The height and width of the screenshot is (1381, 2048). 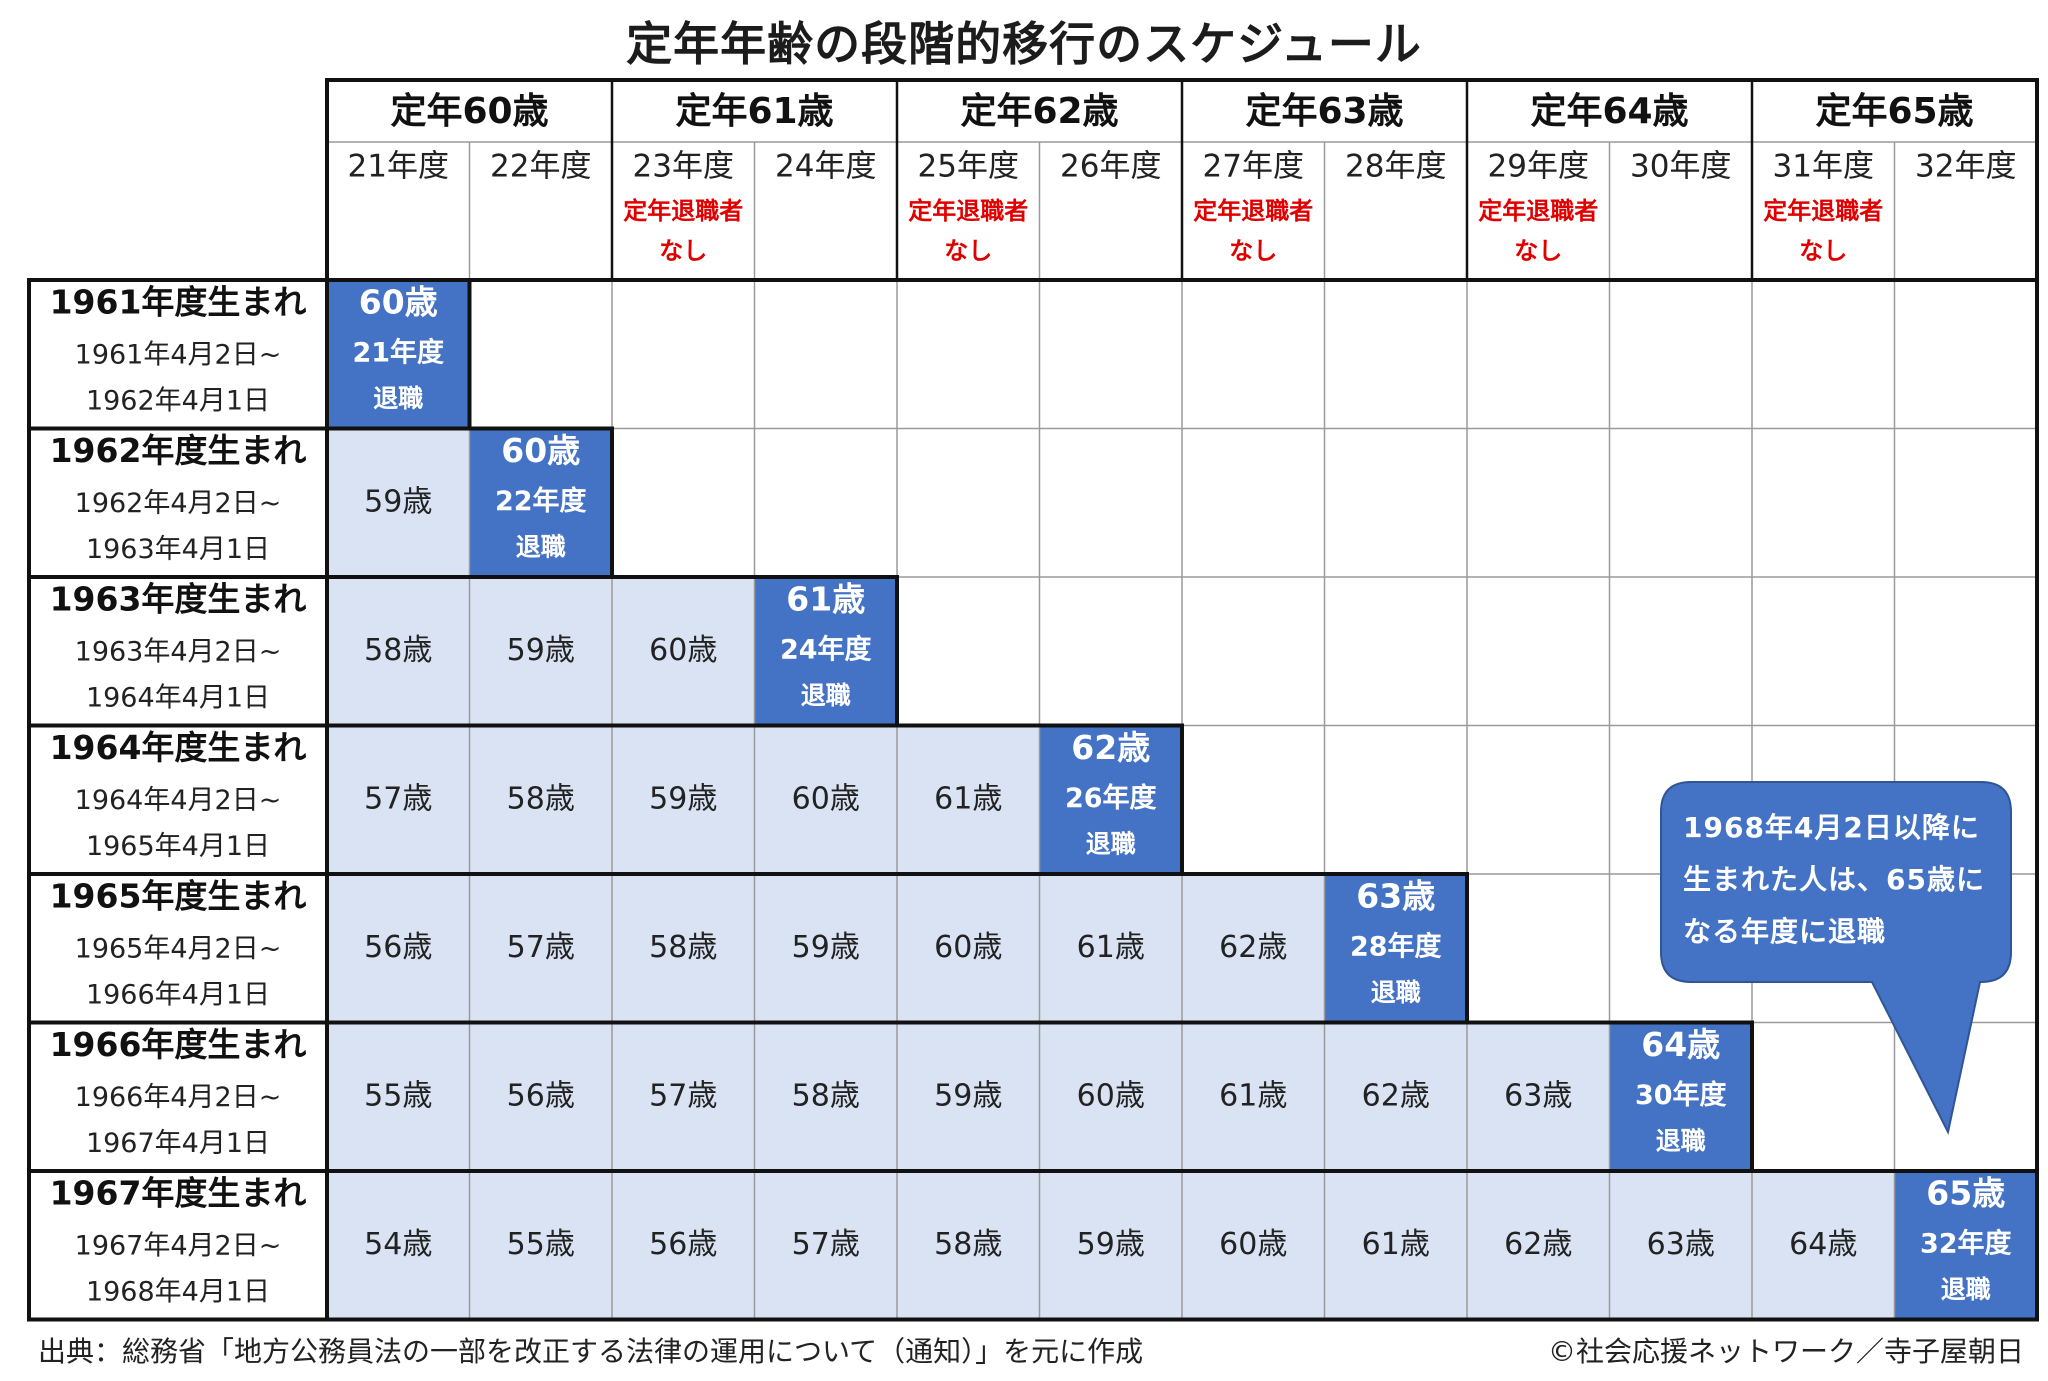 I want to click on retire-age: 63歳, so click(x=1395, y=896).